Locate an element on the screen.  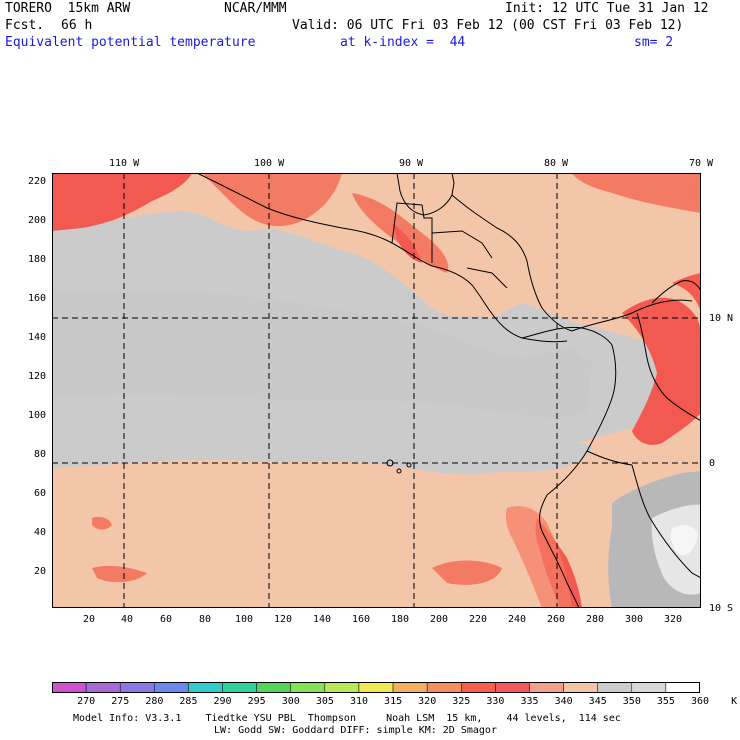
legend-label: 310 is located at coordinates (358, 701).